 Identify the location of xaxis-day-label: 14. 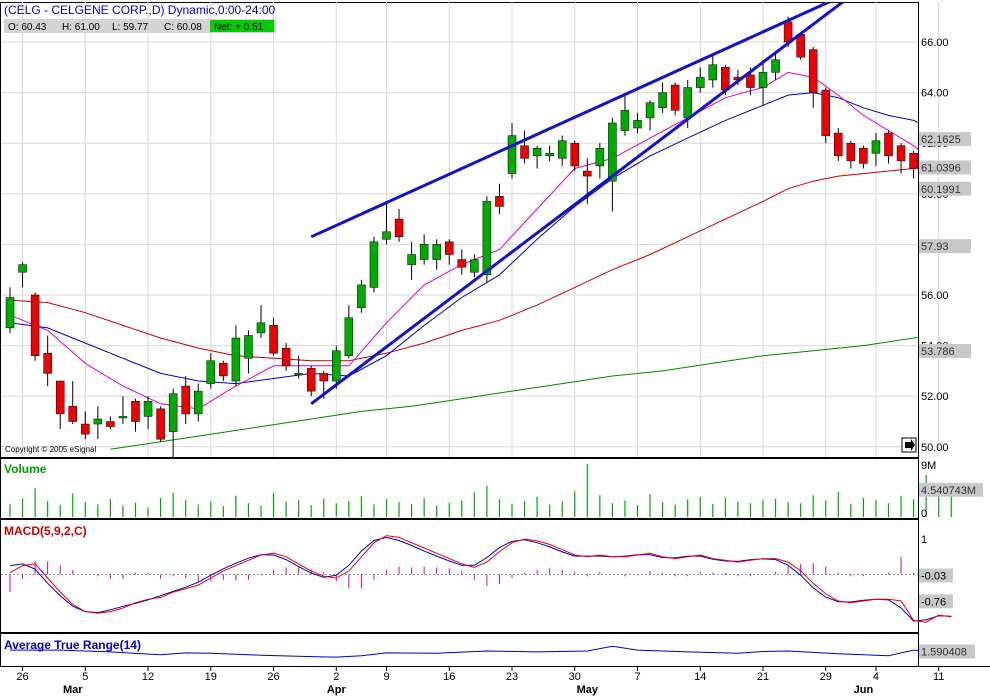
(700, 677).